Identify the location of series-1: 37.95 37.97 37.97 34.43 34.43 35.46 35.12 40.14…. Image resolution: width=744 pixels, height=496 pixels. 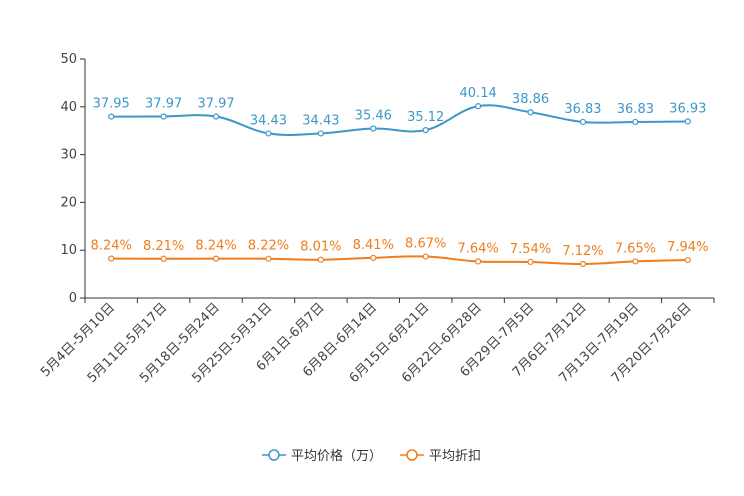
(399, 111).